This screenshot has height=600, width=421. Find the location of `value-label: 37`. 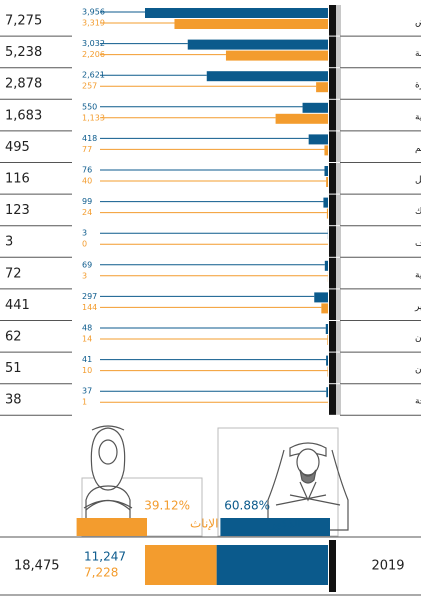

value-label: 37 is located at coordinates (87, 391).